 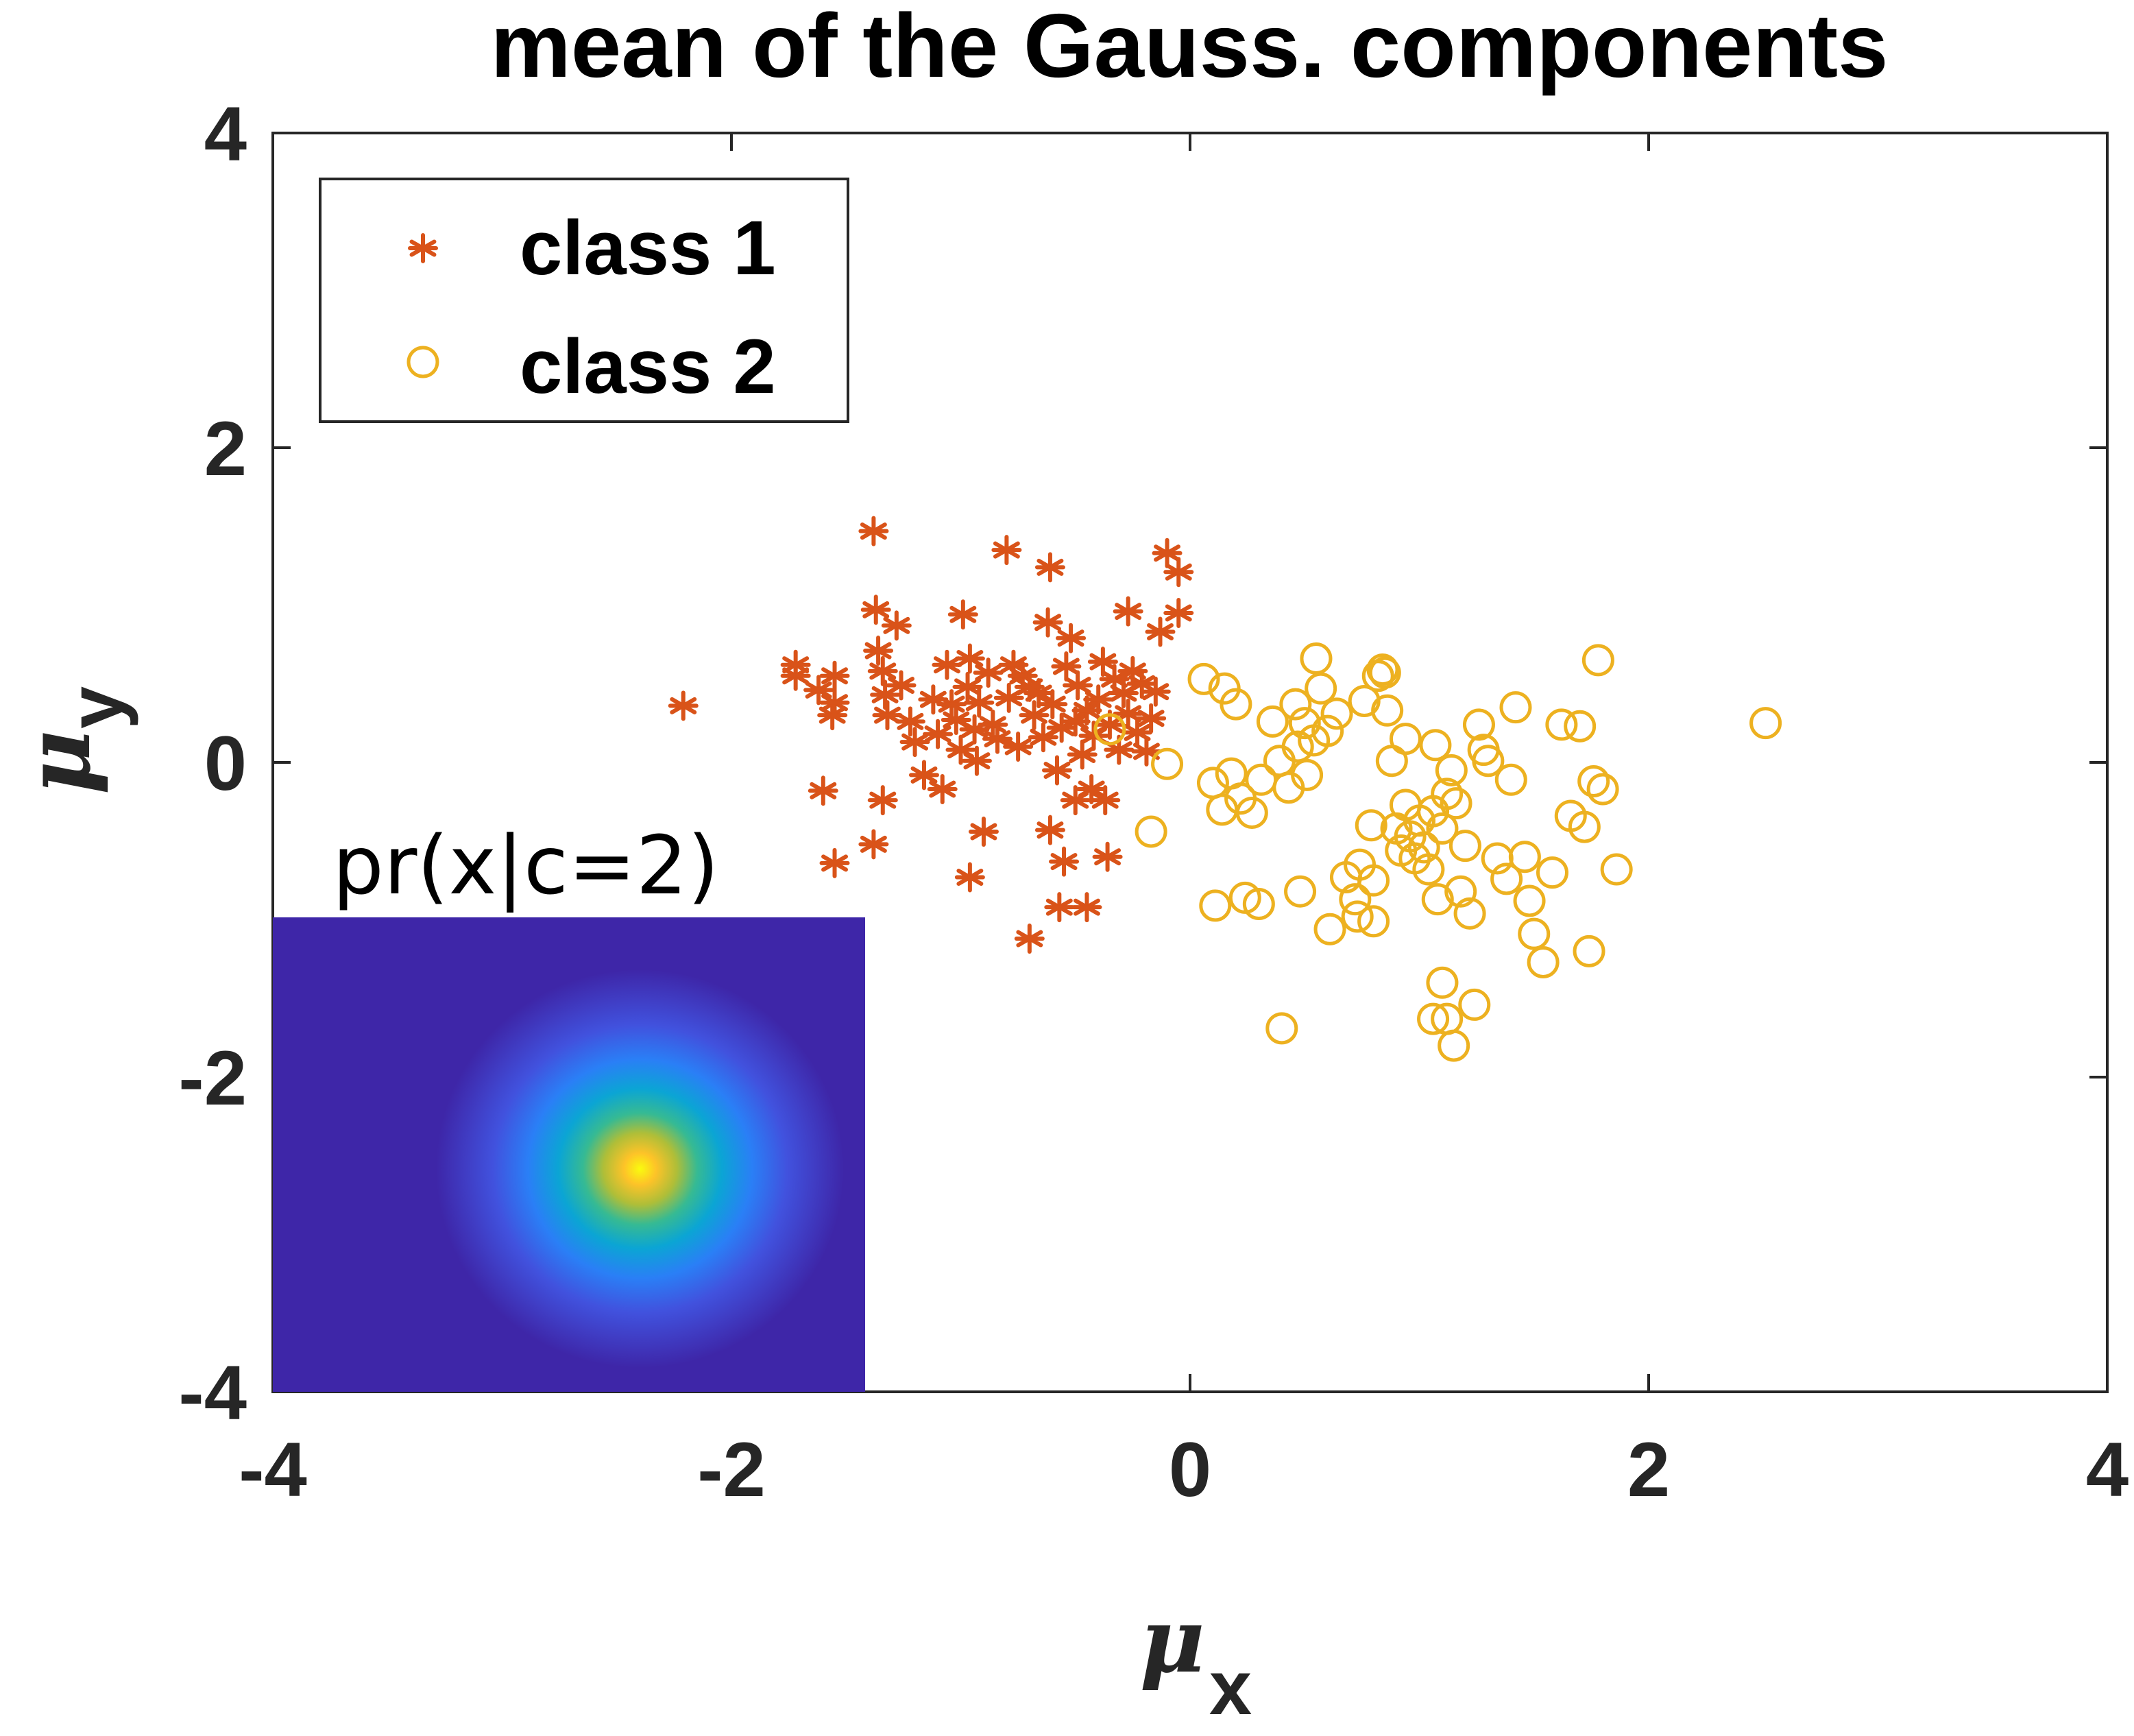 I want to click on x-axis-label-mu: μ, so click(x=1171, y=1641).